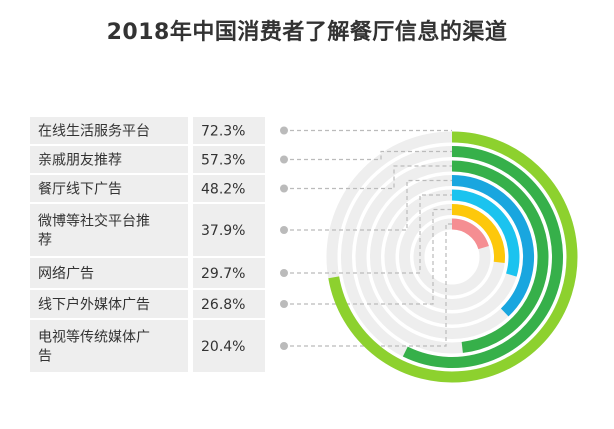 The image size is (614, 429). Describe the element at coordinates (223, 231) in the screenshot. I see `value-label: 37.9%` at that location.